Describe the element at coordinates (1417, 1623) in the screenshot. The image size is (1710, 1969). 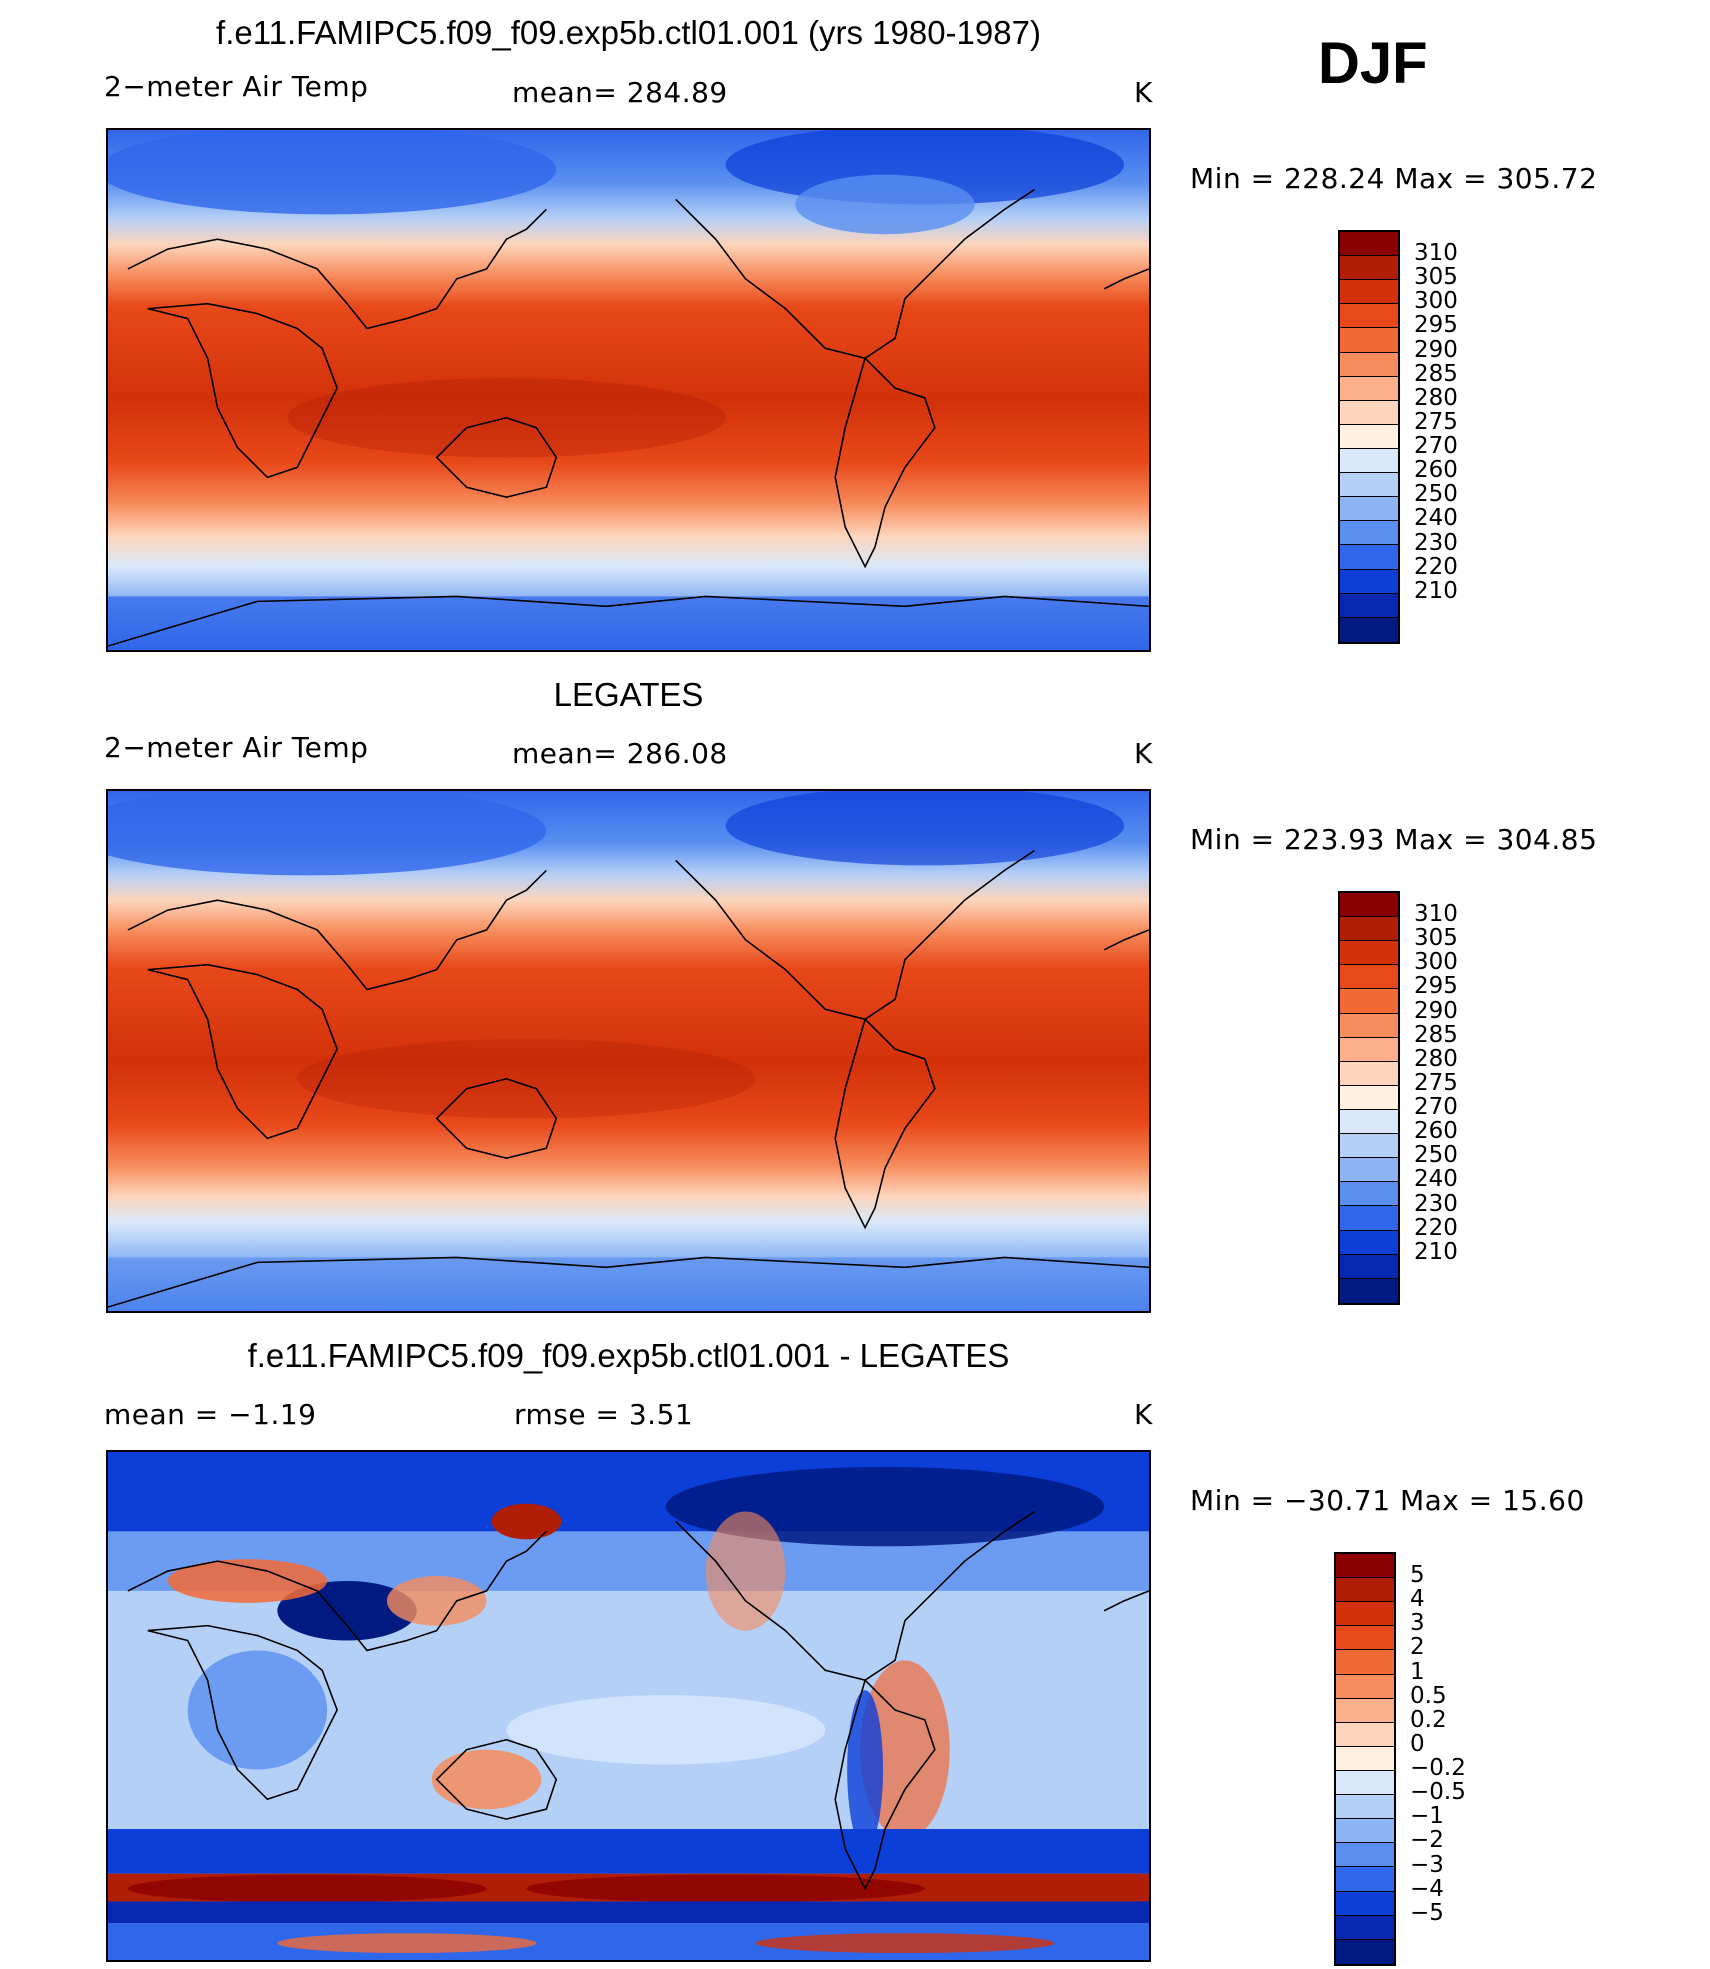
I see `colorbar-label: 3` at that location.